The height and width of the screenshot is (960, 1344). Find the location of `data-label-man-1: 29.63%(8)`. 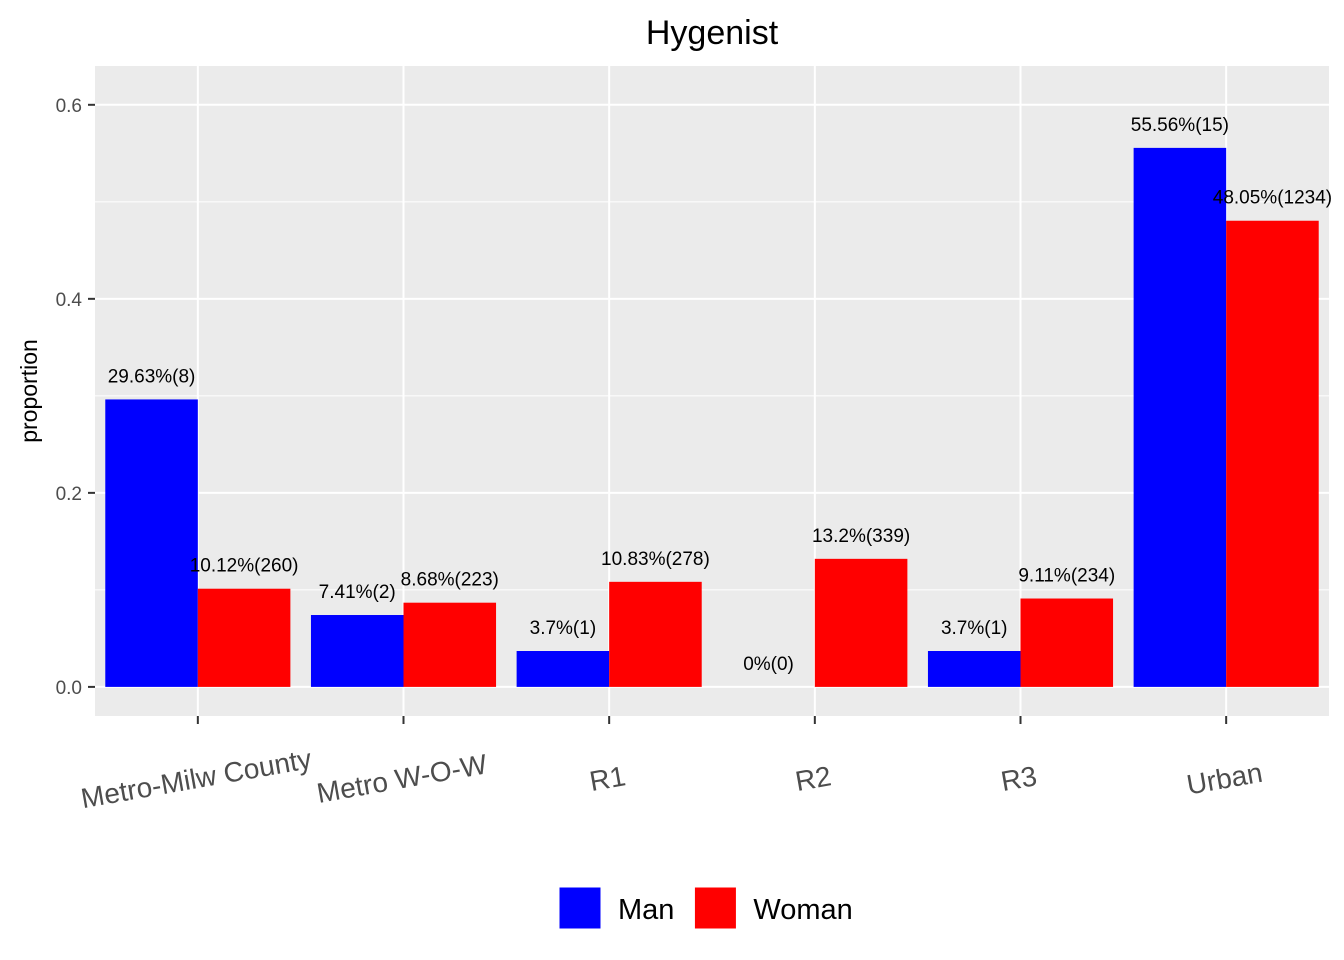

data-label-man-1: 29.63%(8) is located at coordinates (152, 376).